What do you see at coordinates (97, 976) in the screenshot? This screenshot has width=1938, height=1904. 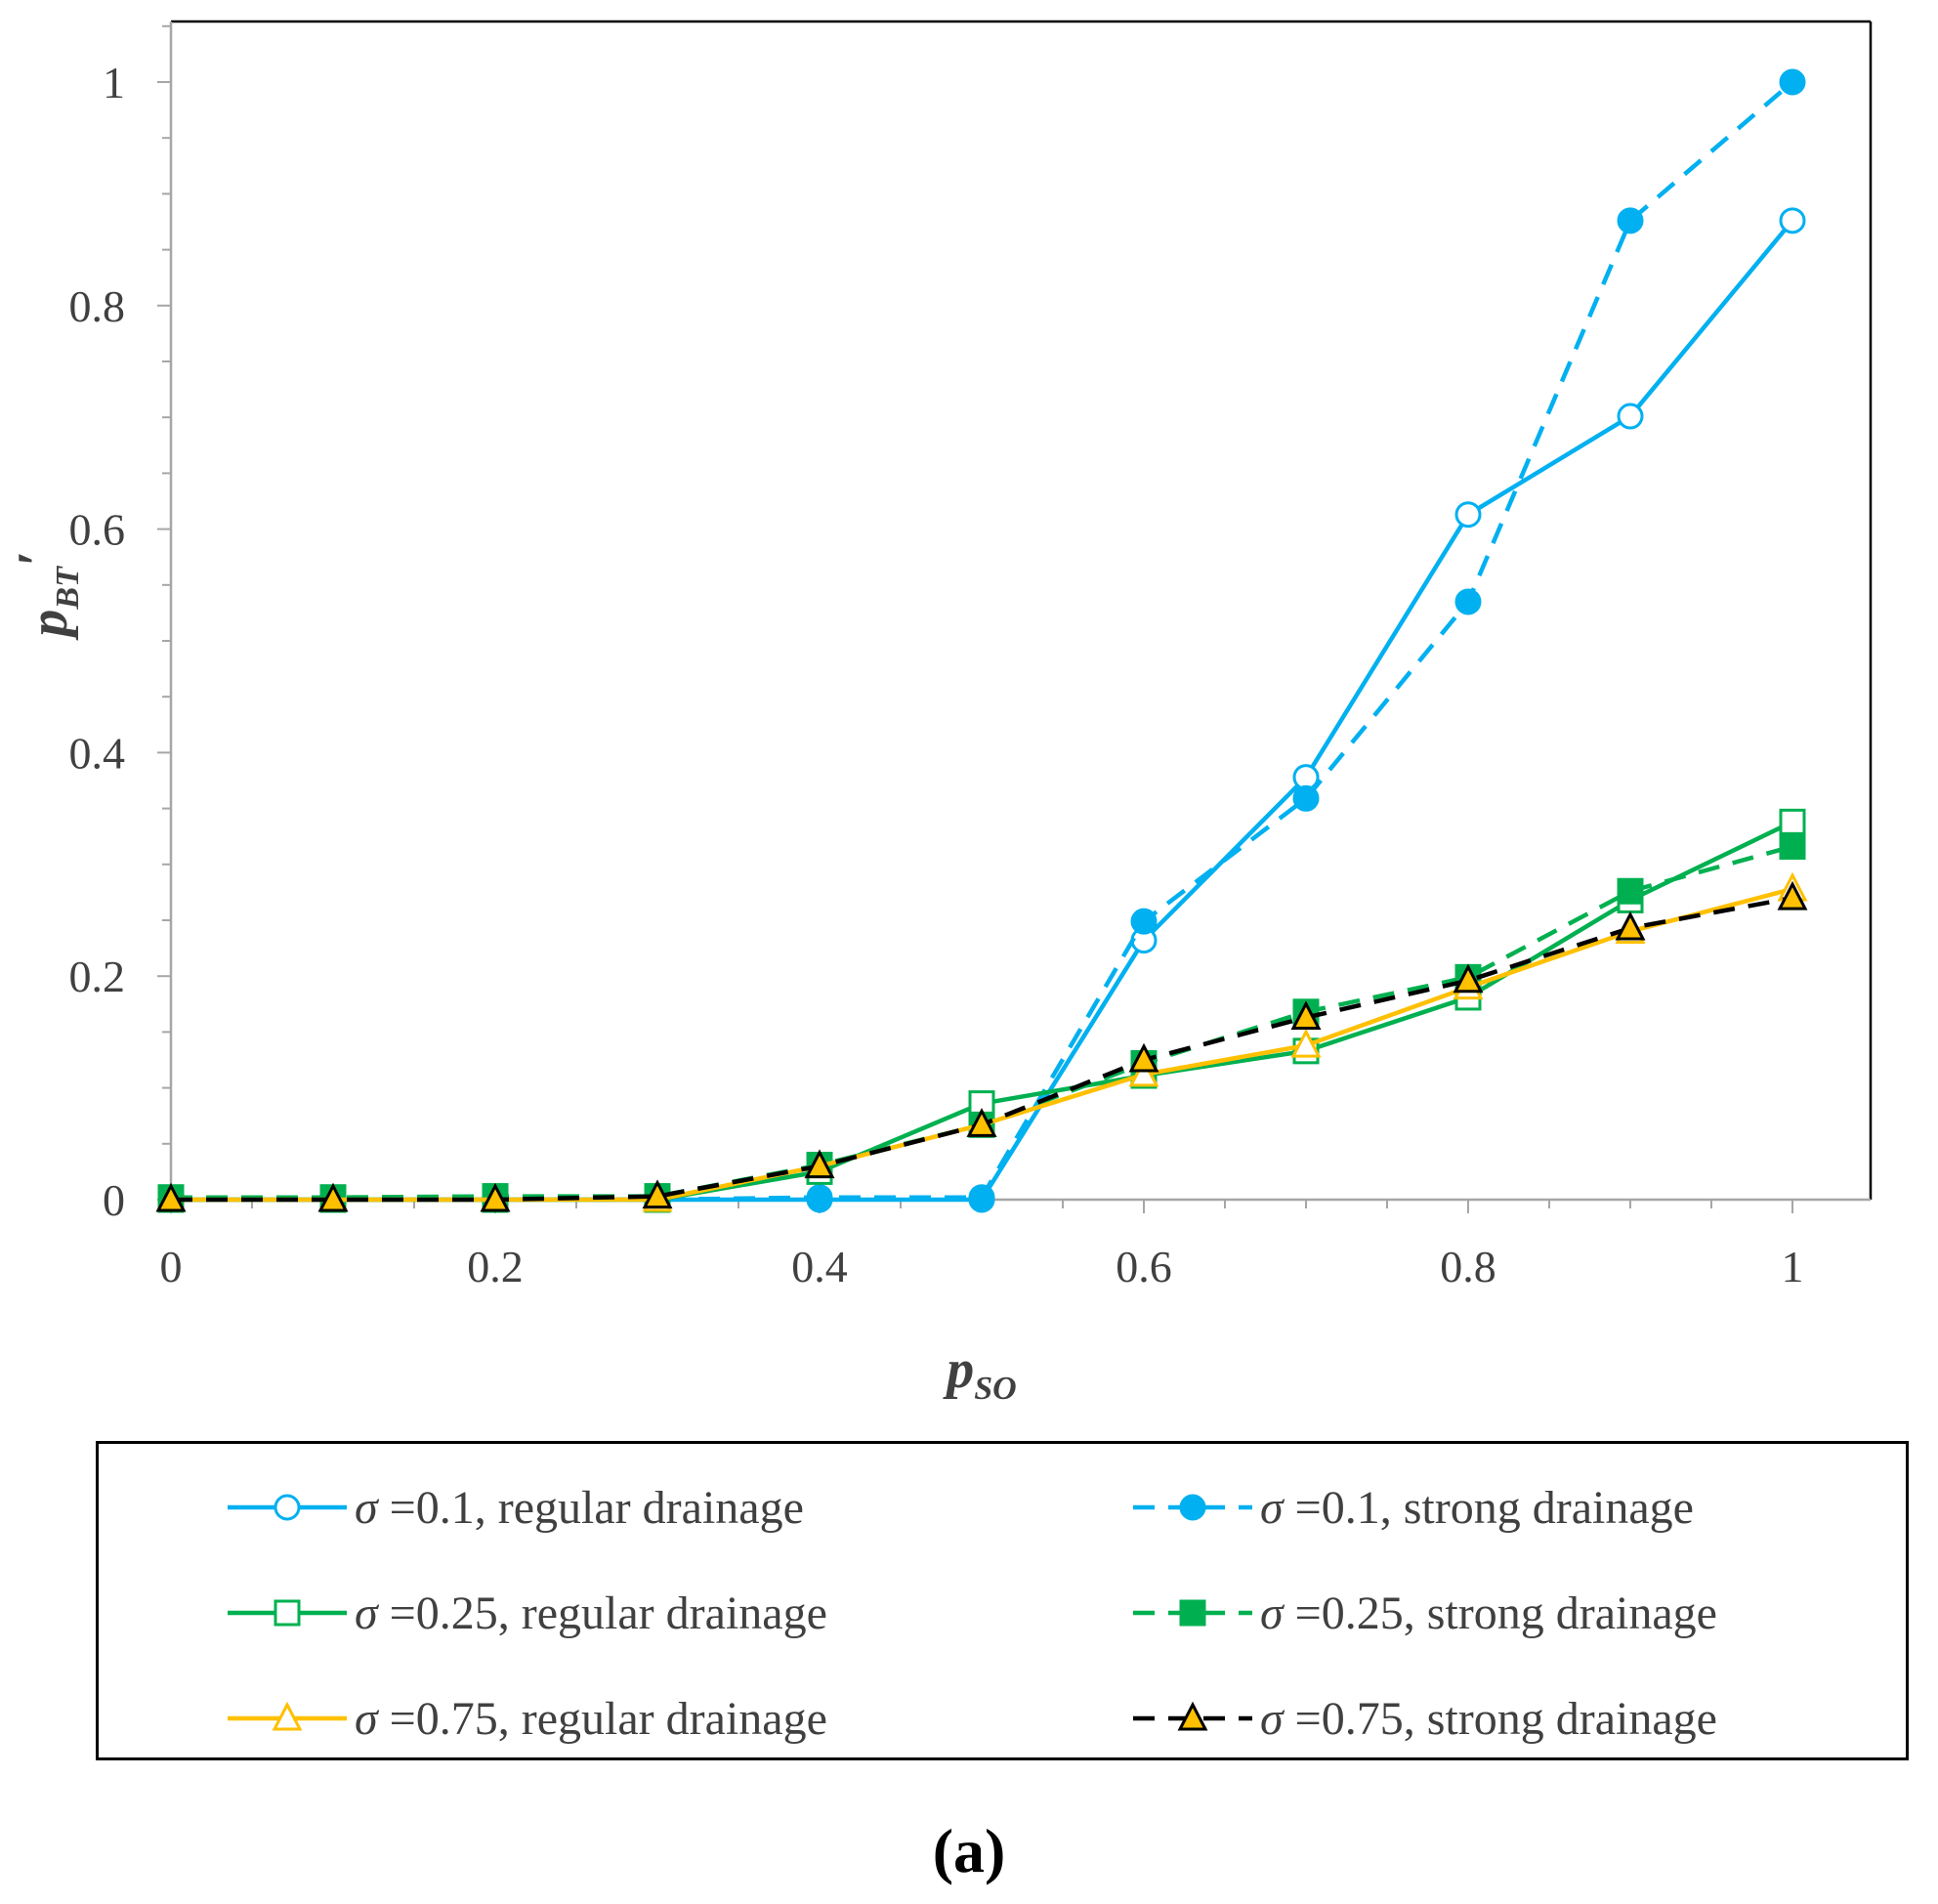 I see `y-tick-label: 0.2` at bounding box center [97, 976].